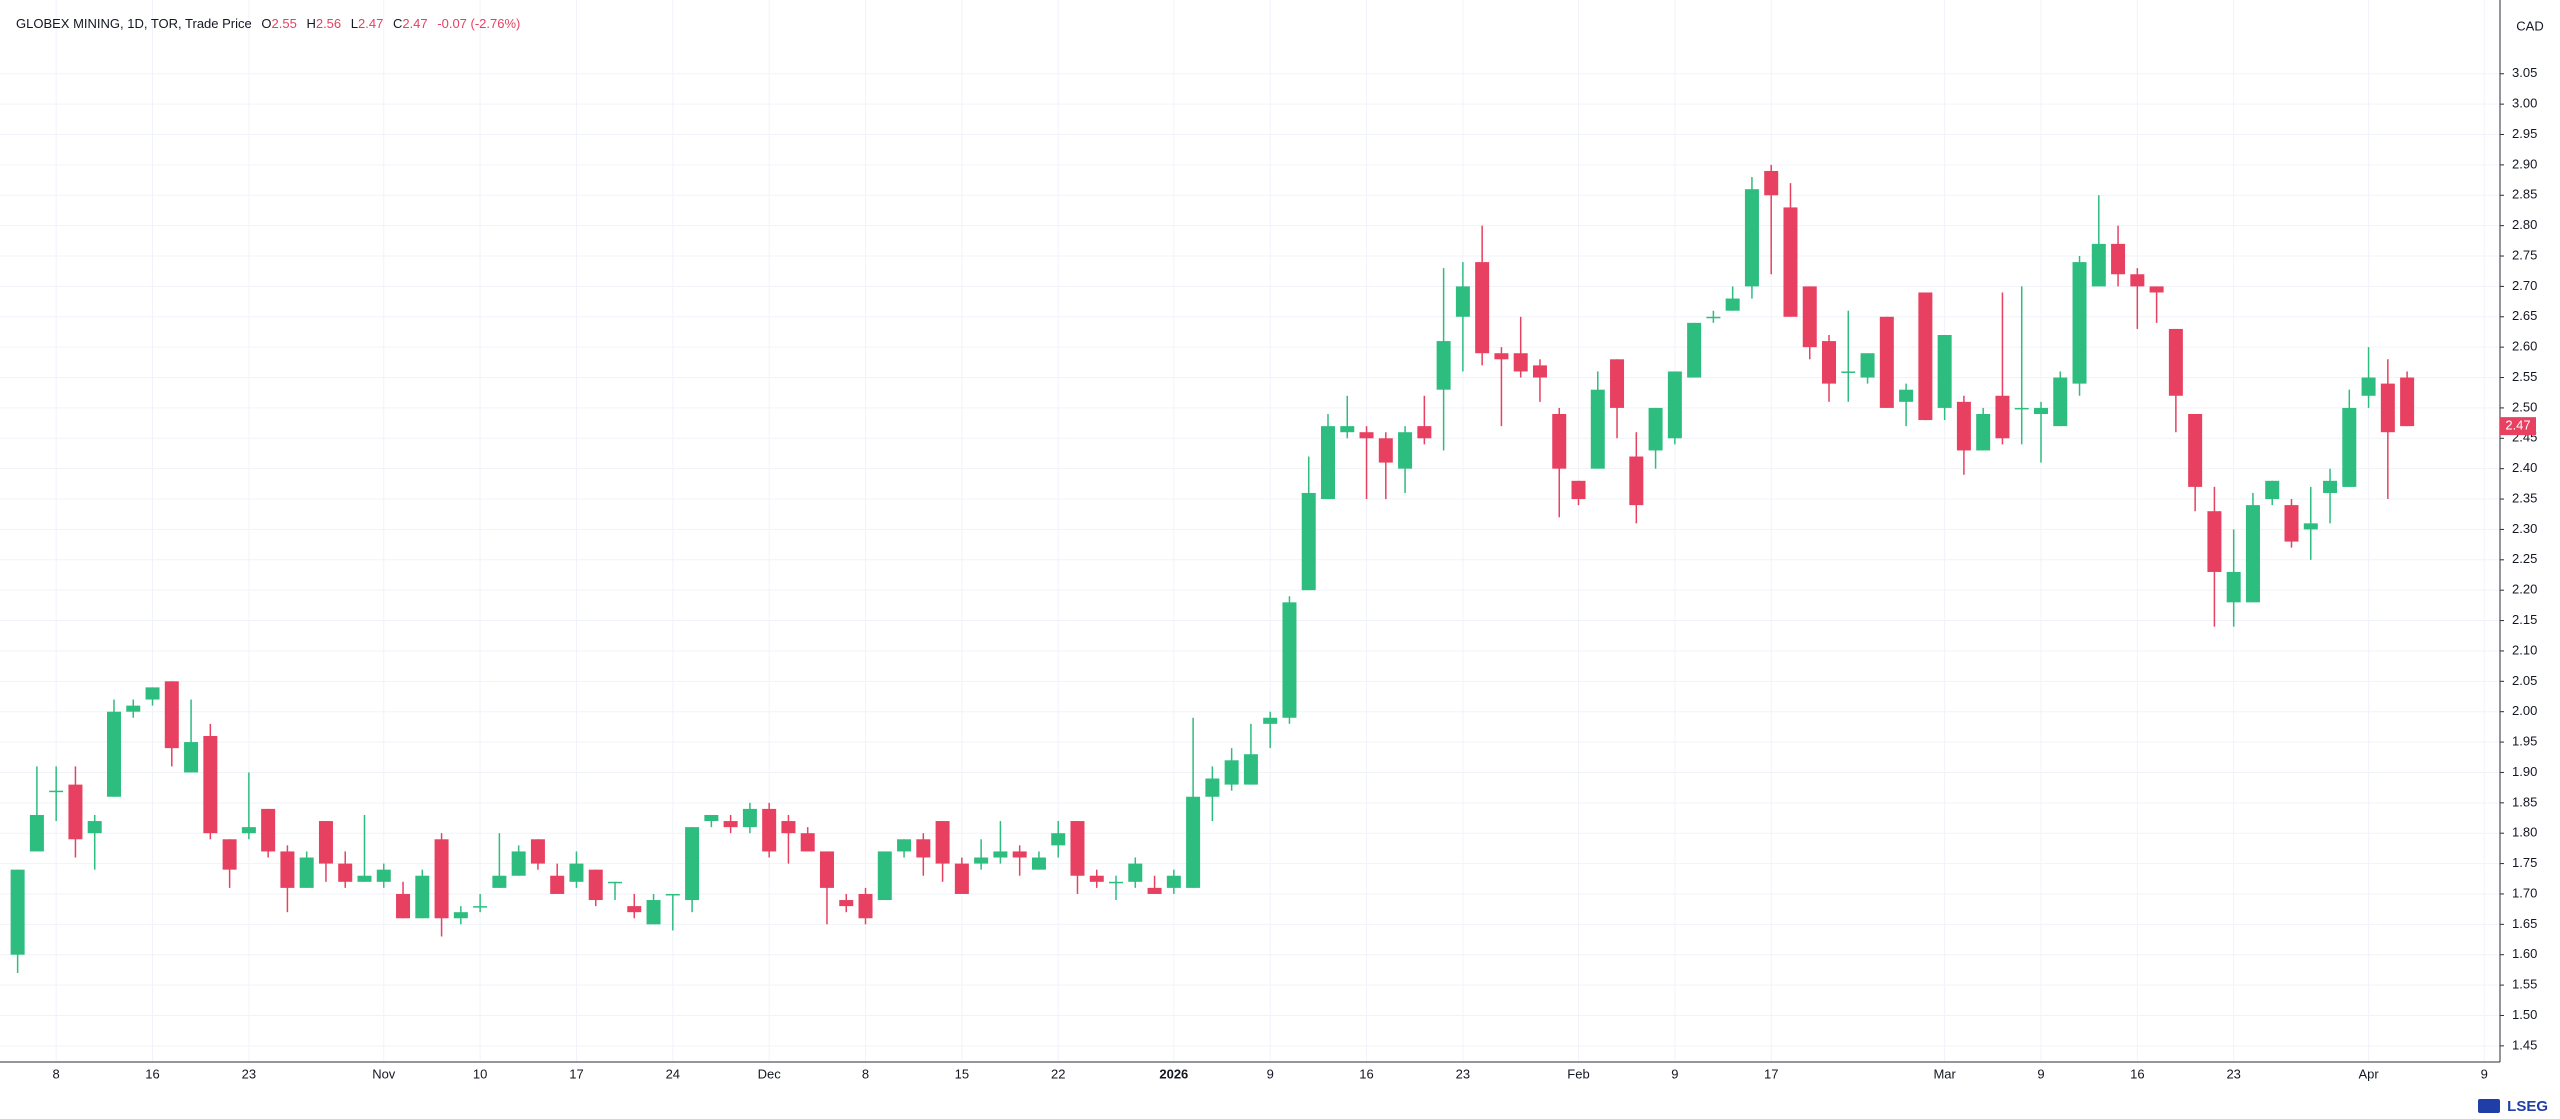  What do you see at coordinates (2524, 467) in the screenshot?
I see `y-tick-label: 2.40` at bounding box center [2524, 467].